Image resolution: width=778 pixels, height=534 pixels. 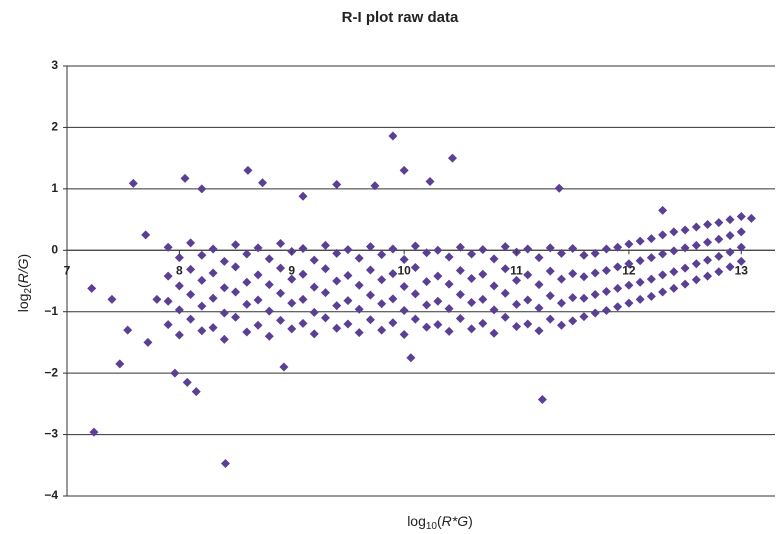 I want to click on y-tick-label: 1, so click(x=54, y=188).